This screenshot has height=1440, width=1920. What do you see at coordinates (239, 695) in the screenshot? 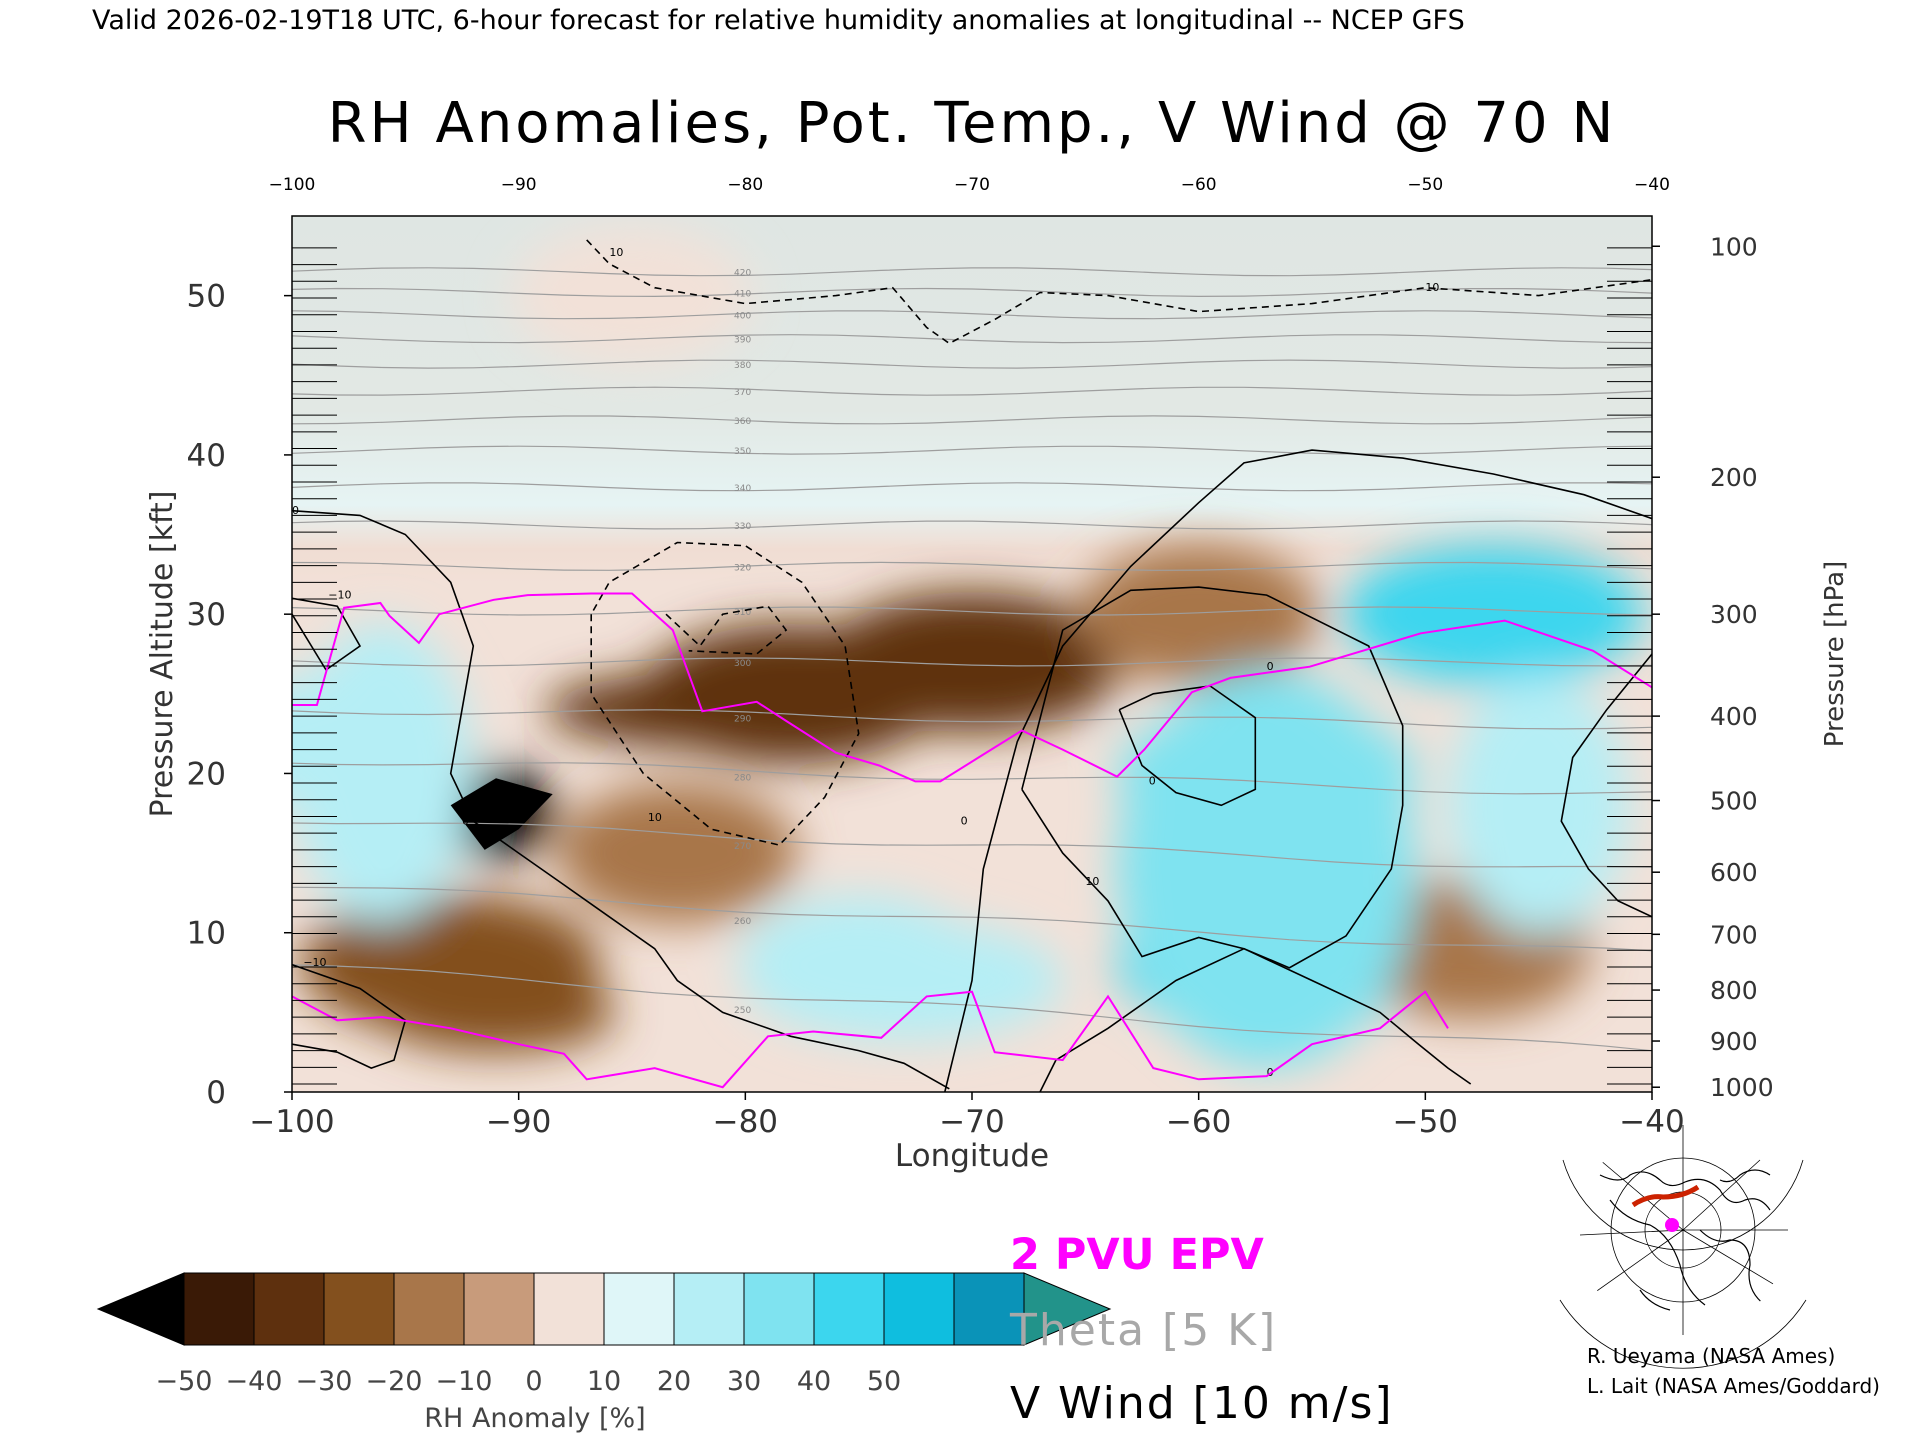
I see `y-axis-left: 0 10 20 30 40 50` at bounding box center [239, 695].